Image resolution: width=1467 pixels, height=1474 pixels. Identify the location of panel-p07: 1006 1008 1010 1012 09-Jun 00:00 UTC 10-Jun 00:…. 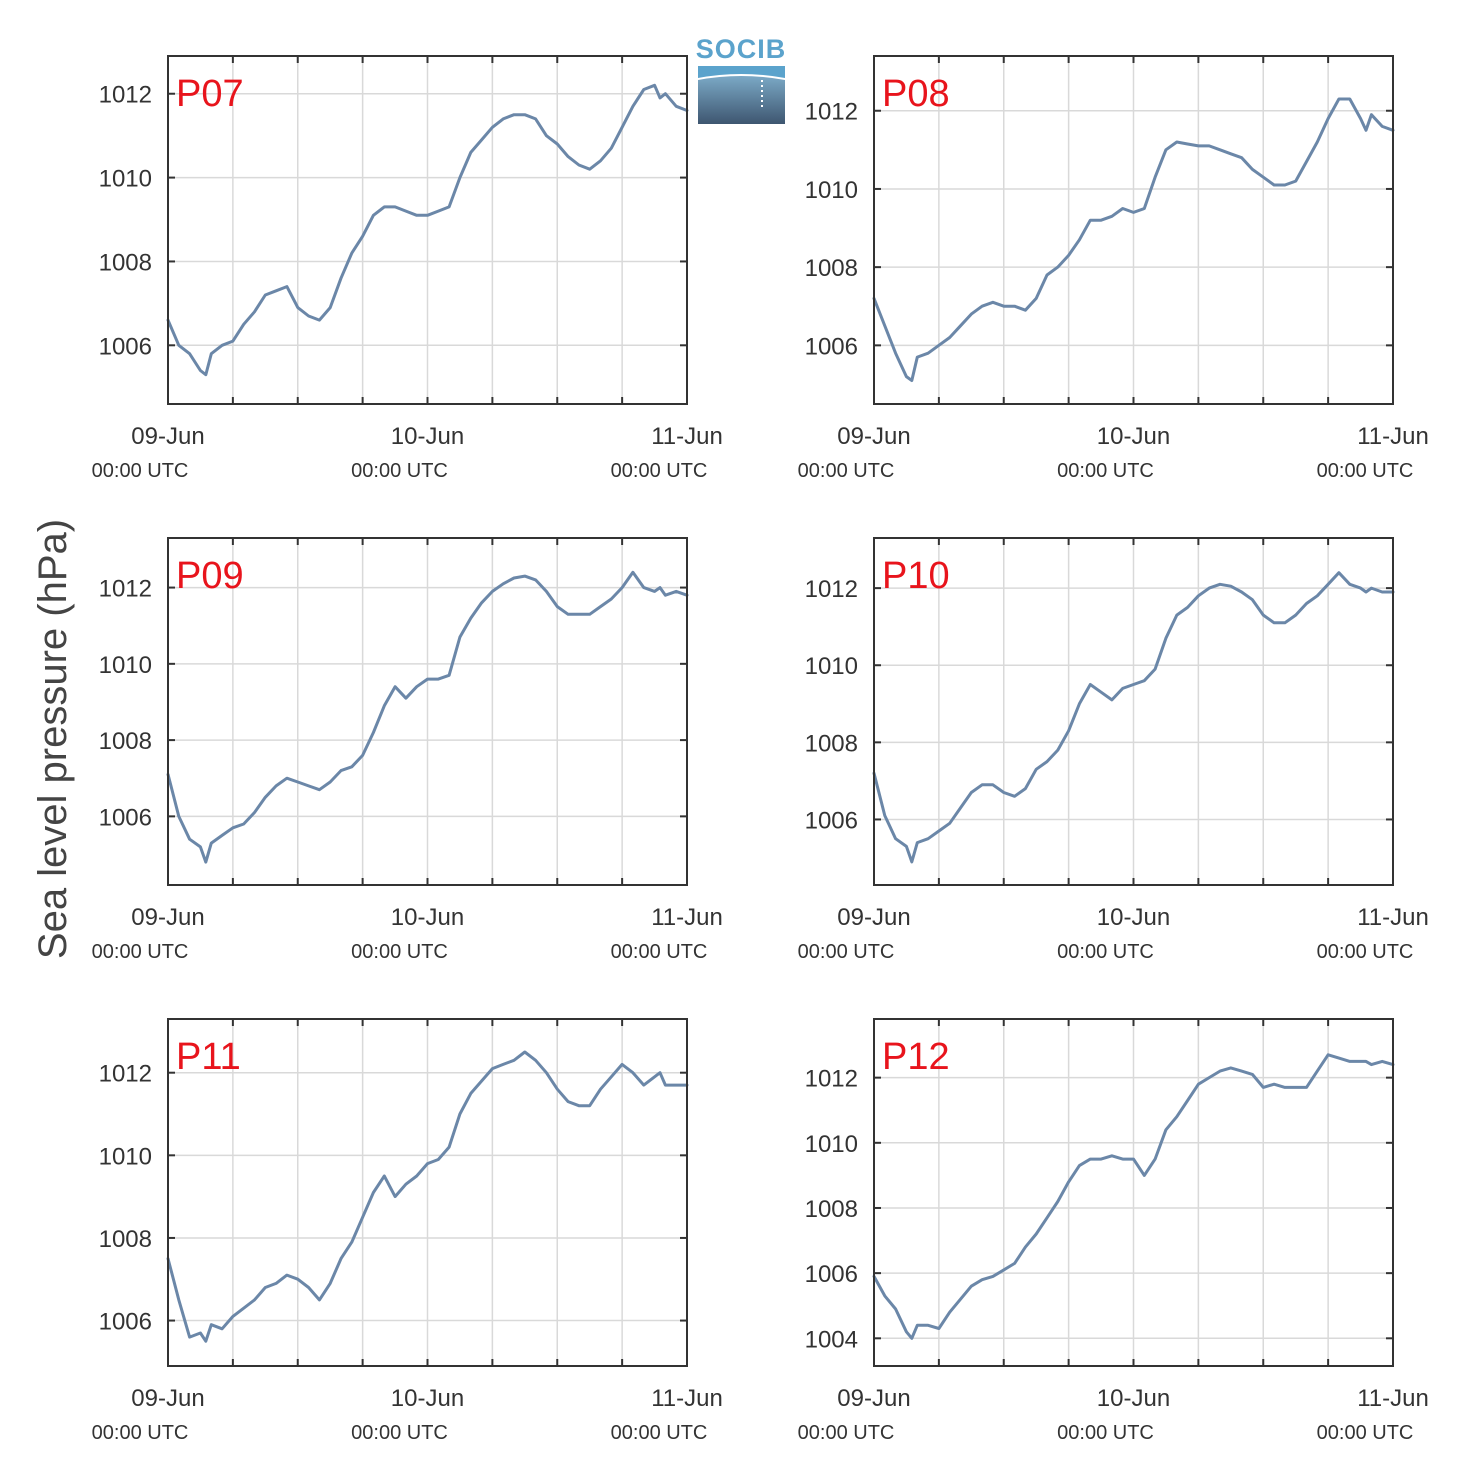
(407, 268).